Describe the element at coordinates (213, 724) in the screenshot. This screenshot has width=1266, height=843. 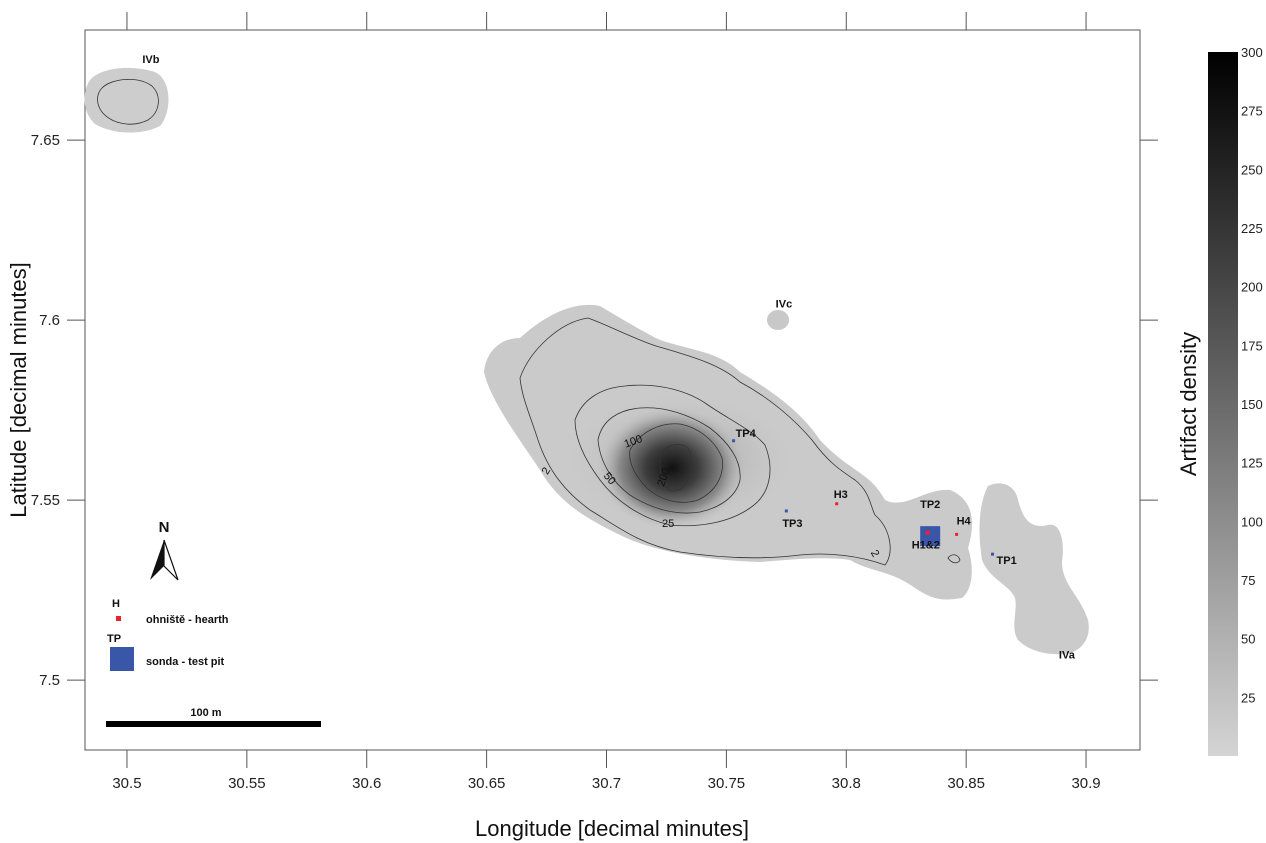
I see `scale-bar-line` at that location.